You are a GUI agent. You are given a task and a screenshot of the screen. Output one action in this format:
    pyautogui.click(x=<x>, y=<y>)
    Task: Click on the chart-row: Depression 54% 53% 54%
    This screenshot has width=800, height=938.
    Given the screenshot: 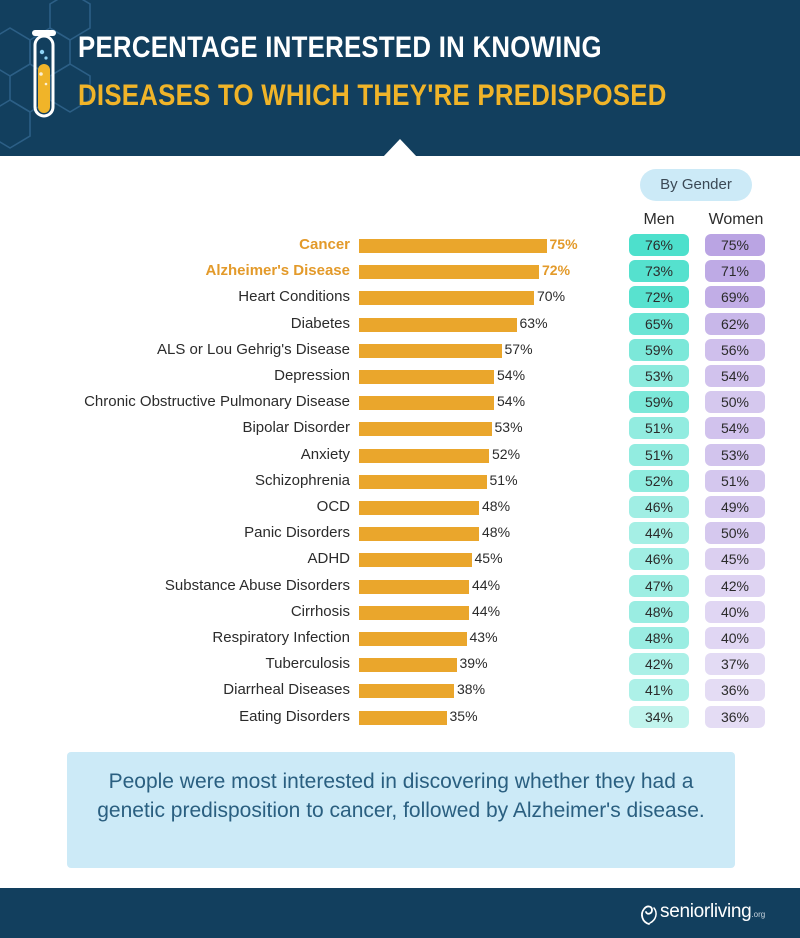 What is the action you would take?
    pyautogui.click(x=400, y=377)
    